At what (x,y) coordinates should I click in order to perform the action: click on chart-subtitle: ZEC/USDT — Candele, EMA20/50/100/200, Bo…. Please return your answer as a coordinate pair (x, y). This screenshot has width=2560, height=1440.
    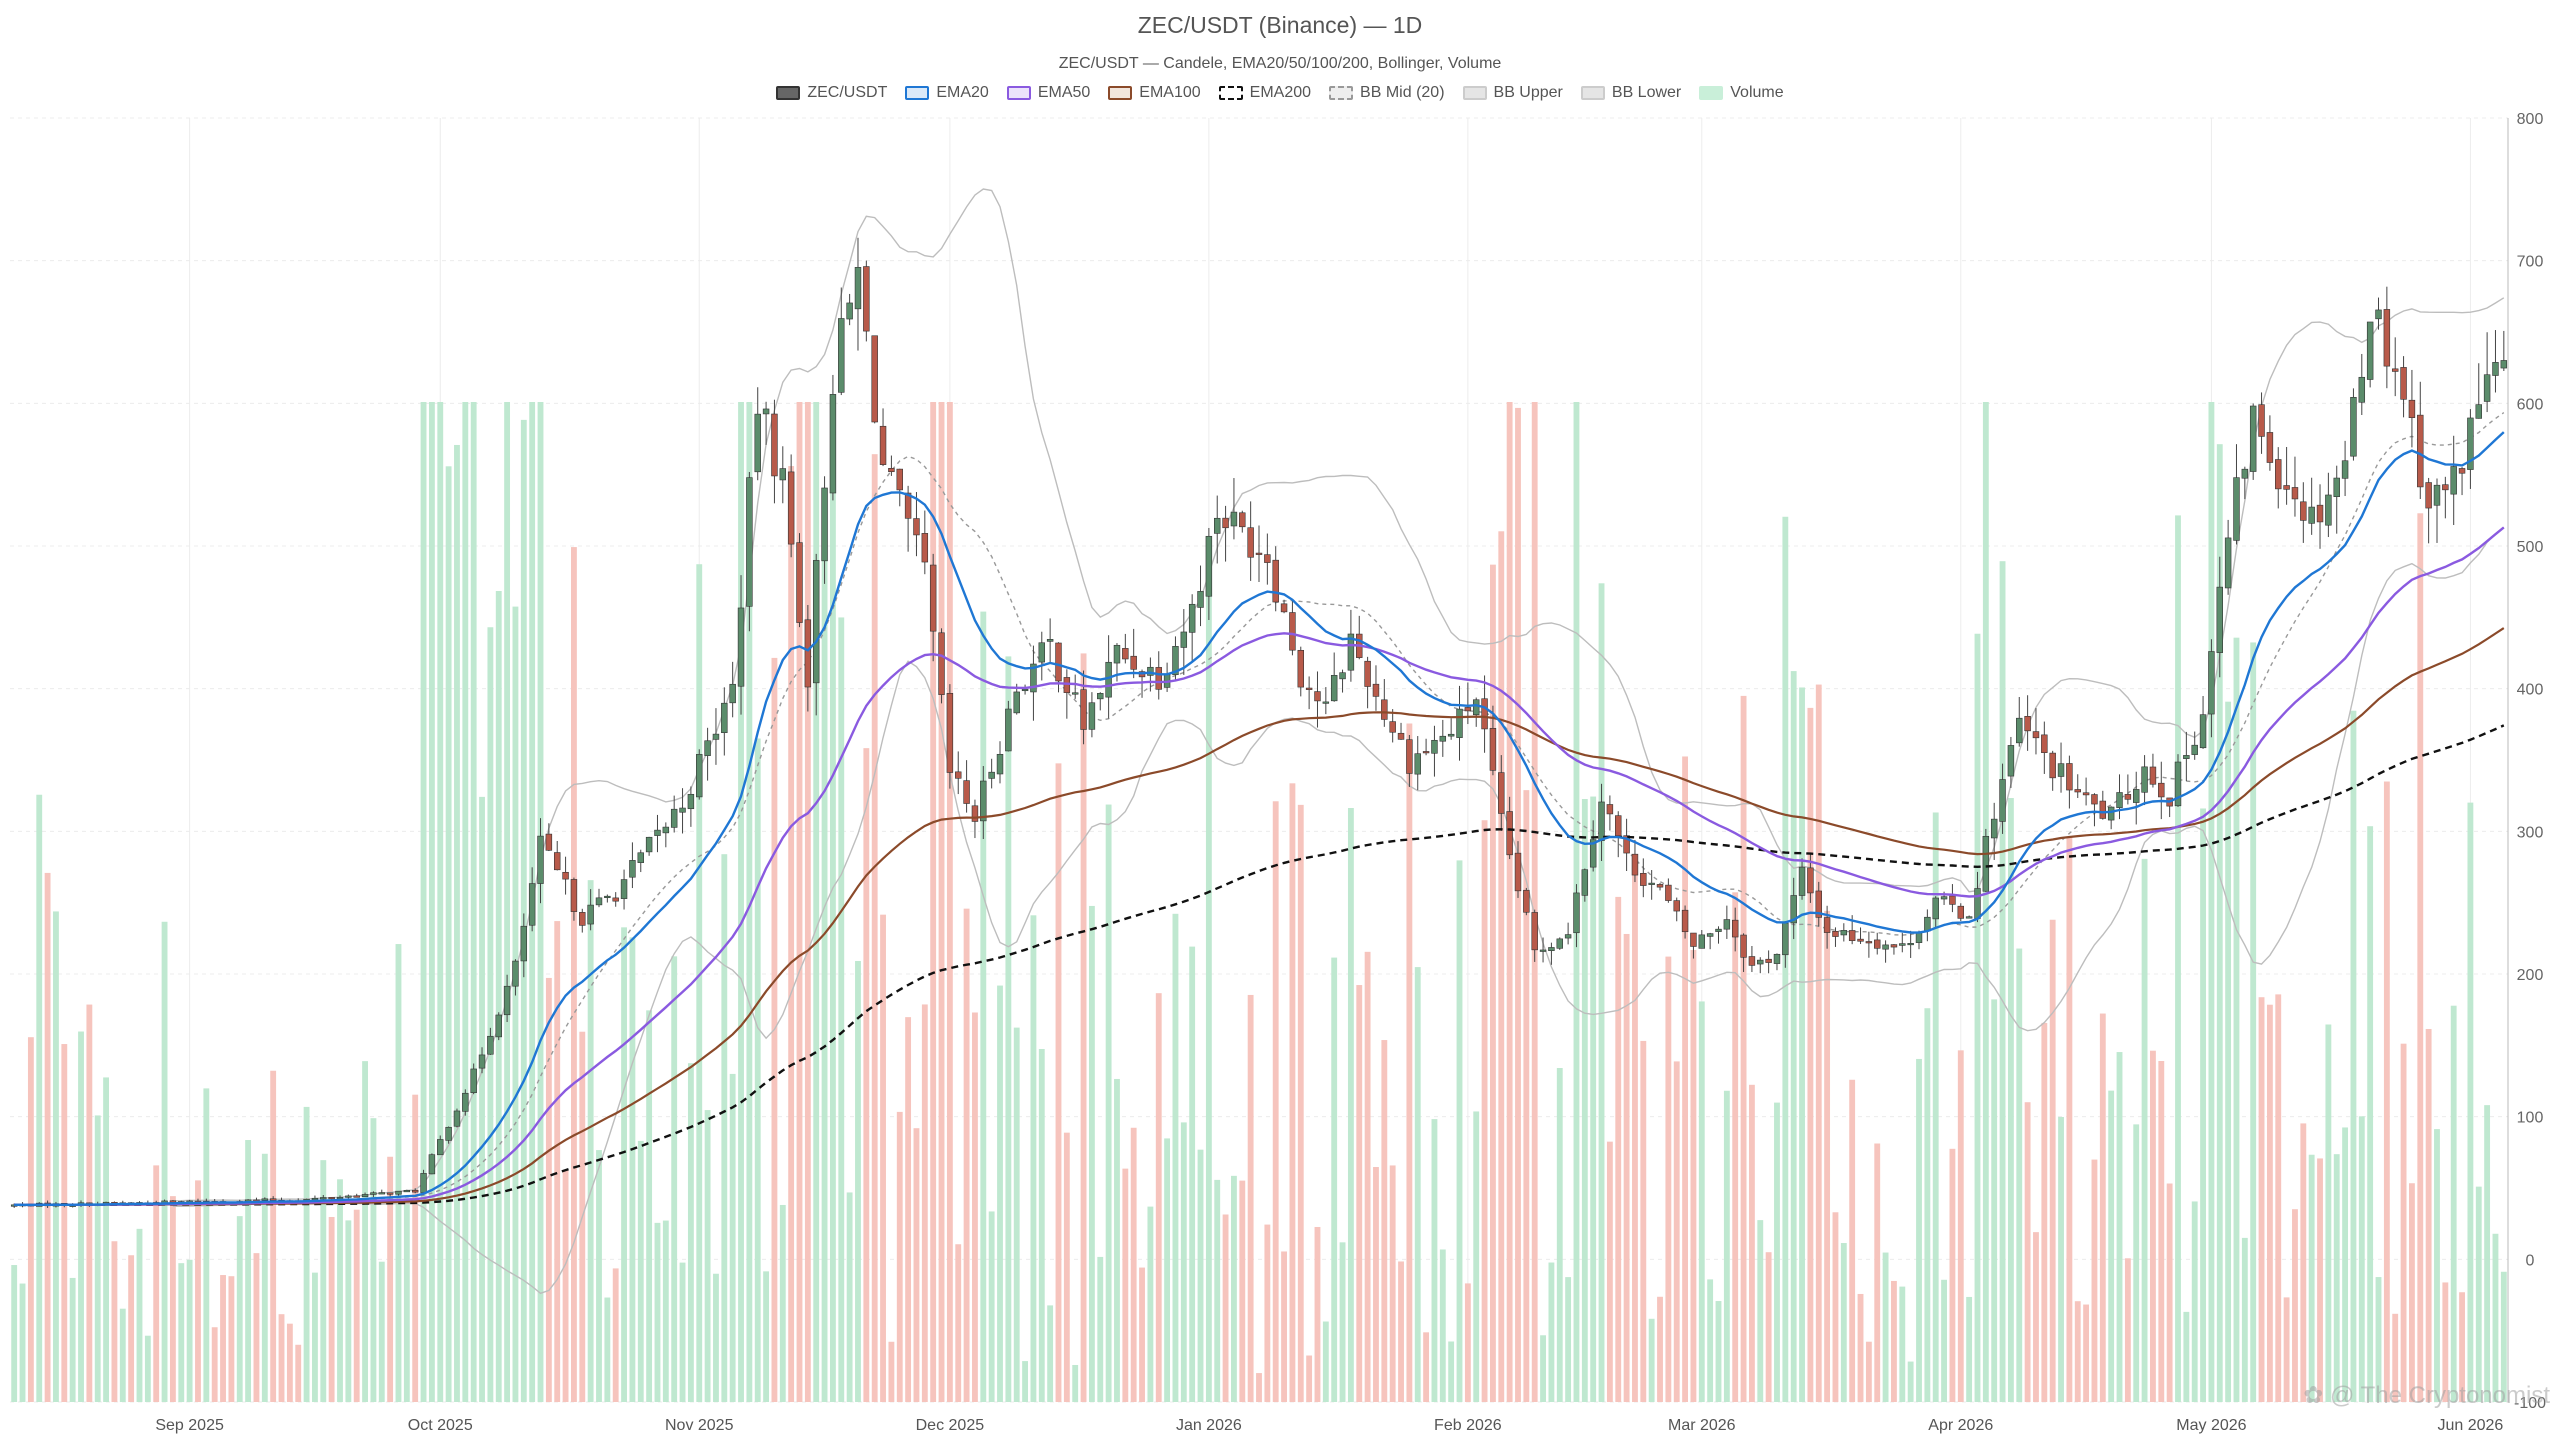
    Looking at the image, I should click on (1280, 63).